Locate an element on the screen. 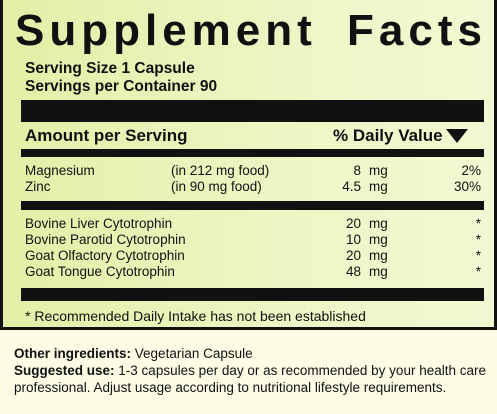 The image size is (497, 414). ingredient-name: Goat Olfactory Cytotrophin is located at coordinates (105, 255).